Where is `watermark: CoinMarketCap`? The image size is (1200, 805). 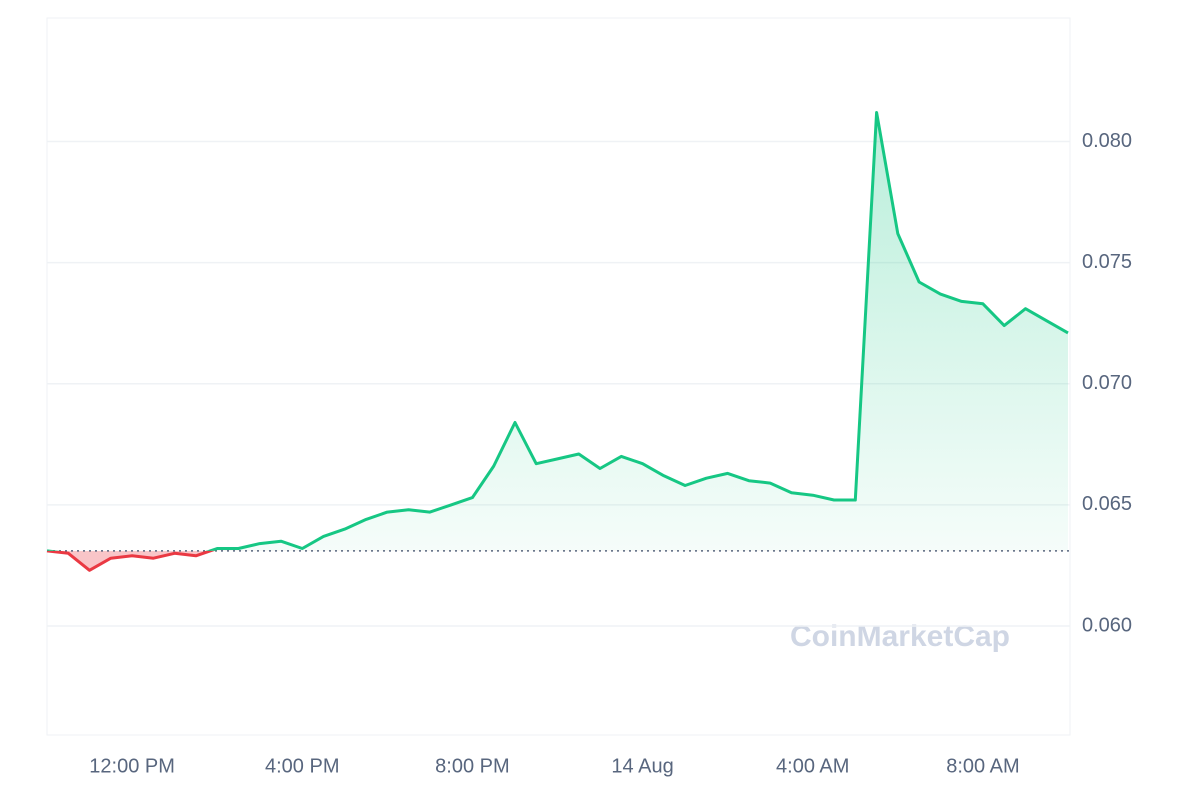
watermark: CoinMarketCap is located at coordinates (900, 636).